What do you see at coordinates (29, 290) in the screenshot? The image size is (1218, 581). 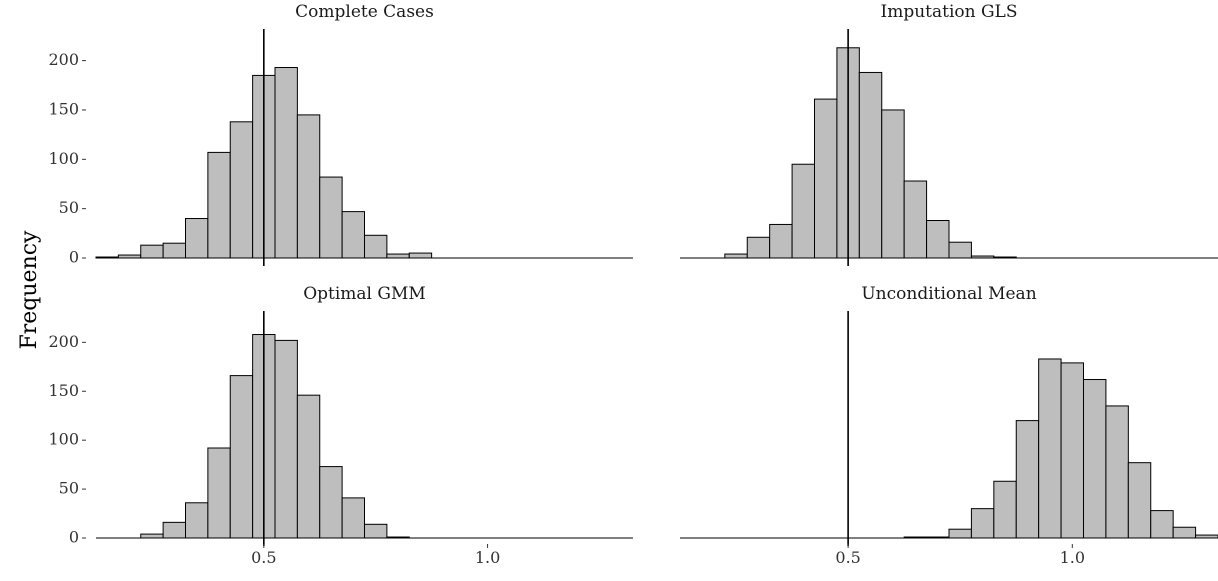 I see `y-axis-title: Frequency` at bounding box center [29, 290].